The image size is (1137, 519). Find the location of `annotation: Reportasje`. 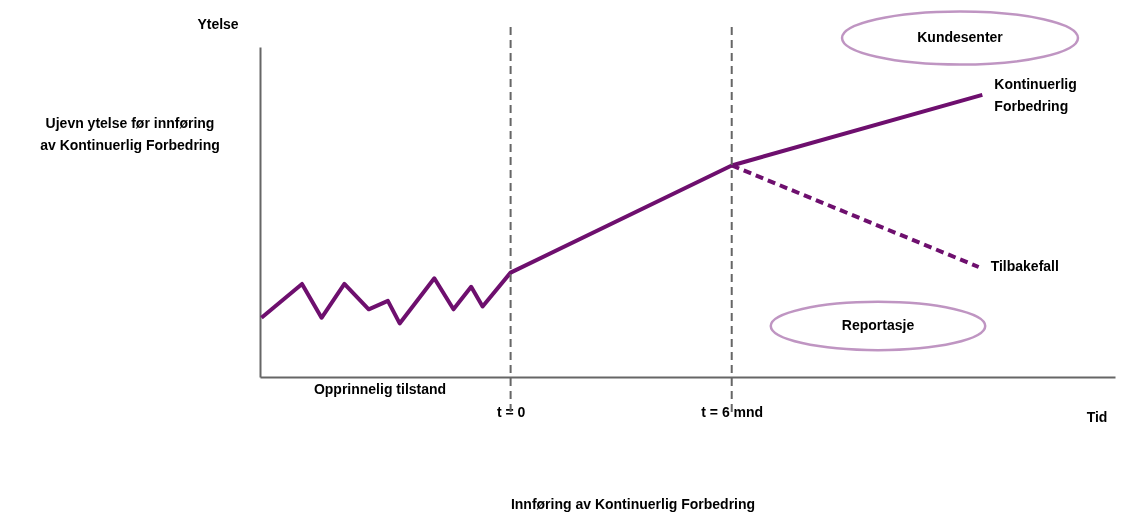

annotation: Reportasje is located at coordinates (878, 325).